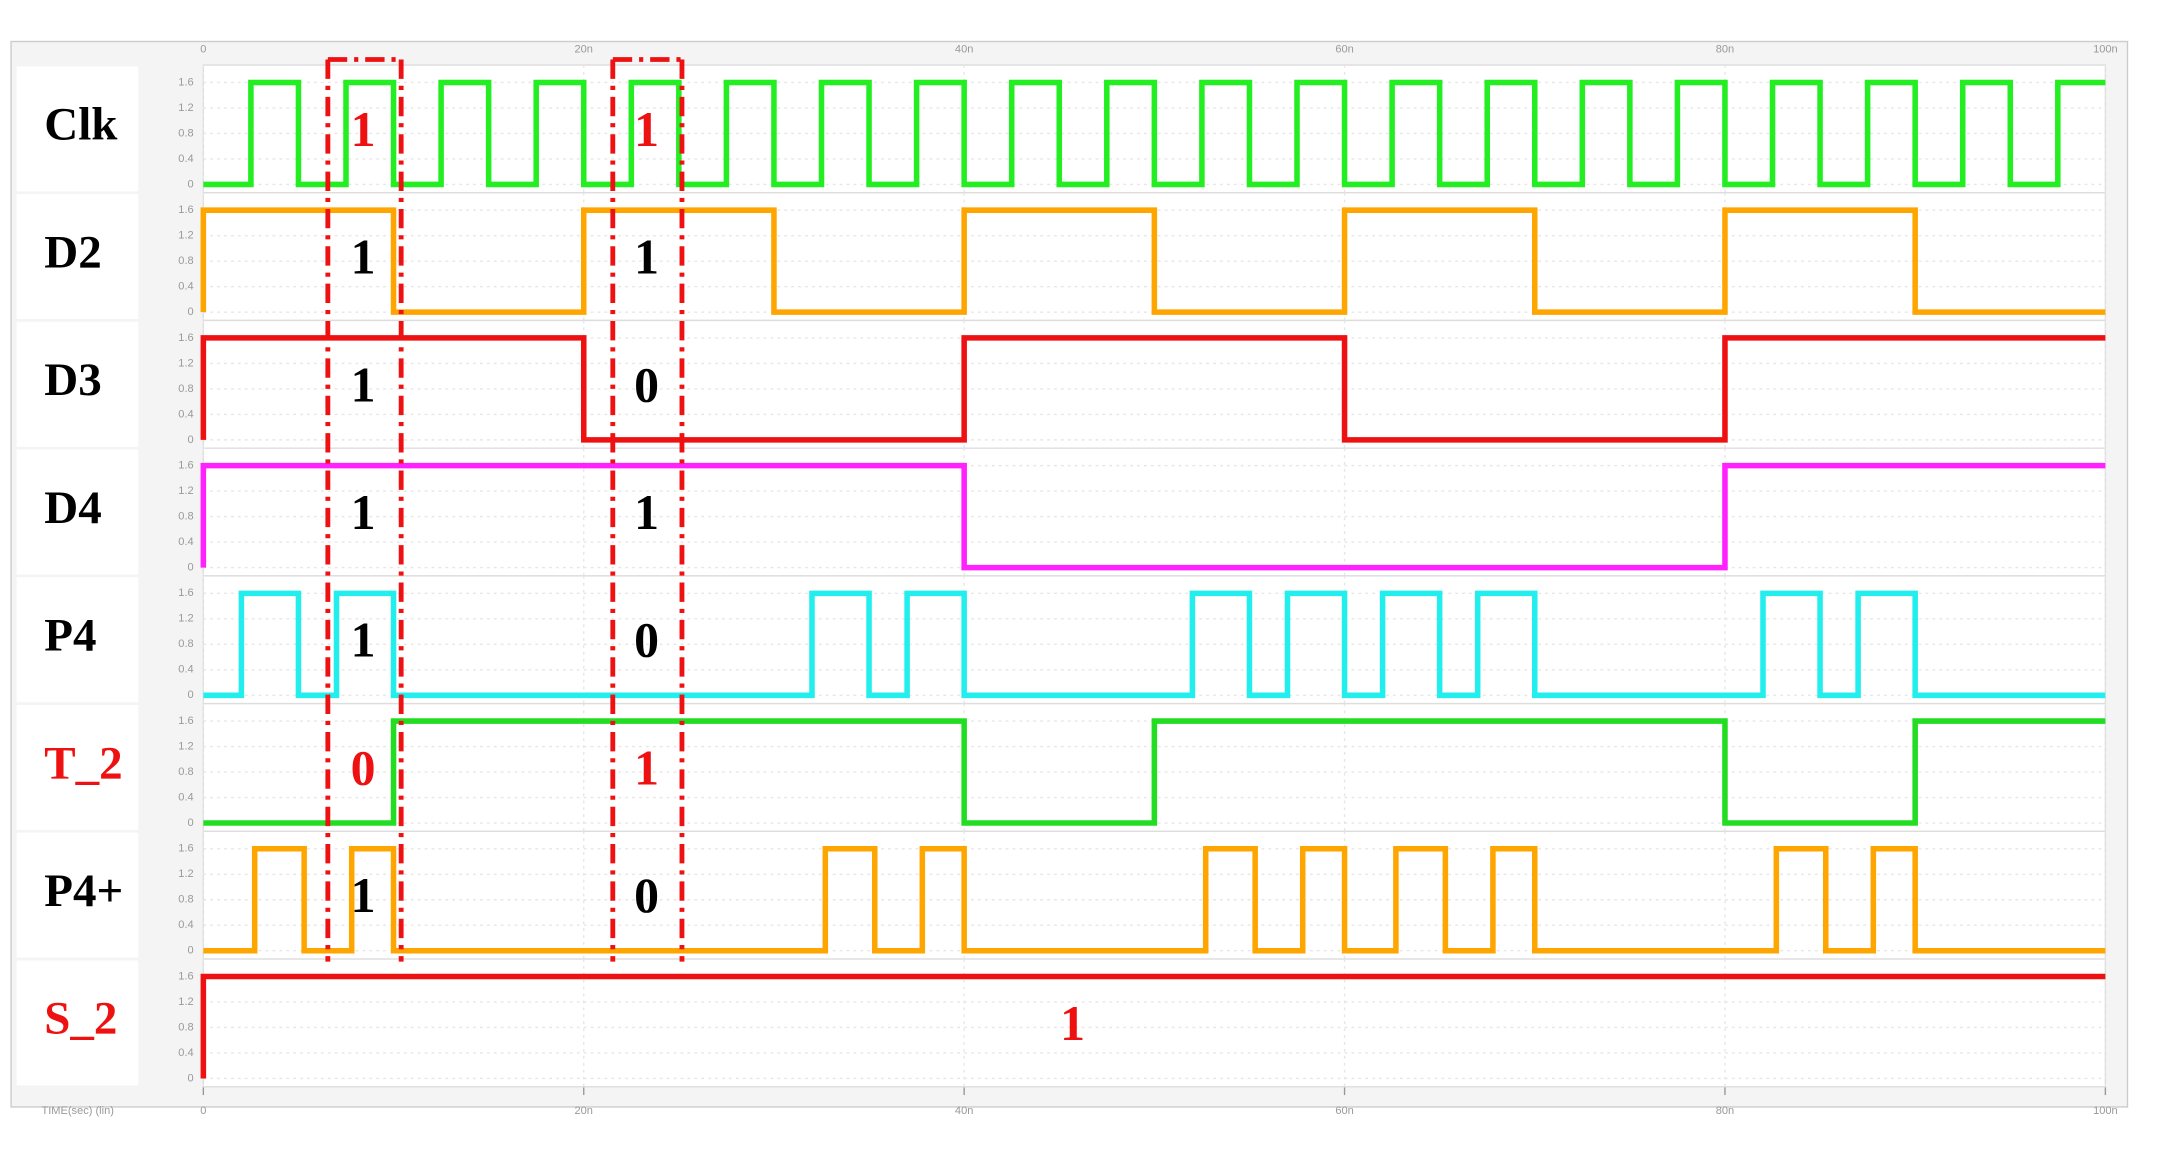  I want to click on signal-name: D4, so click(72, 508).